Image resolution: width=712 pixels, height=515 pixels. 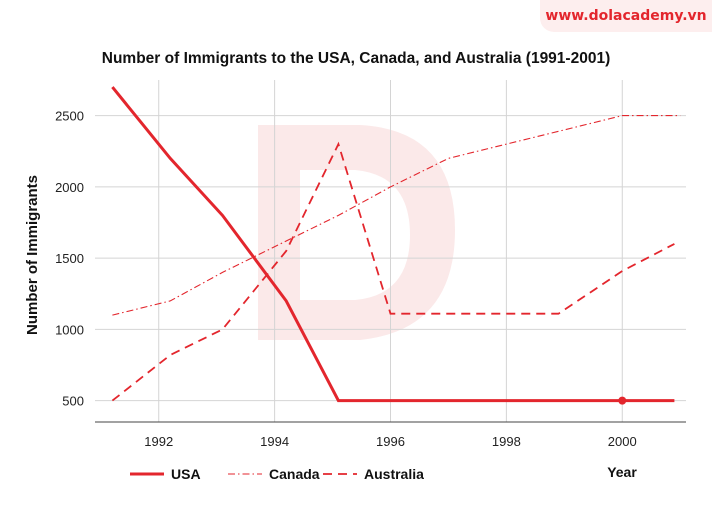 I want to click on watermark-logo, so click(x=356, y=232).